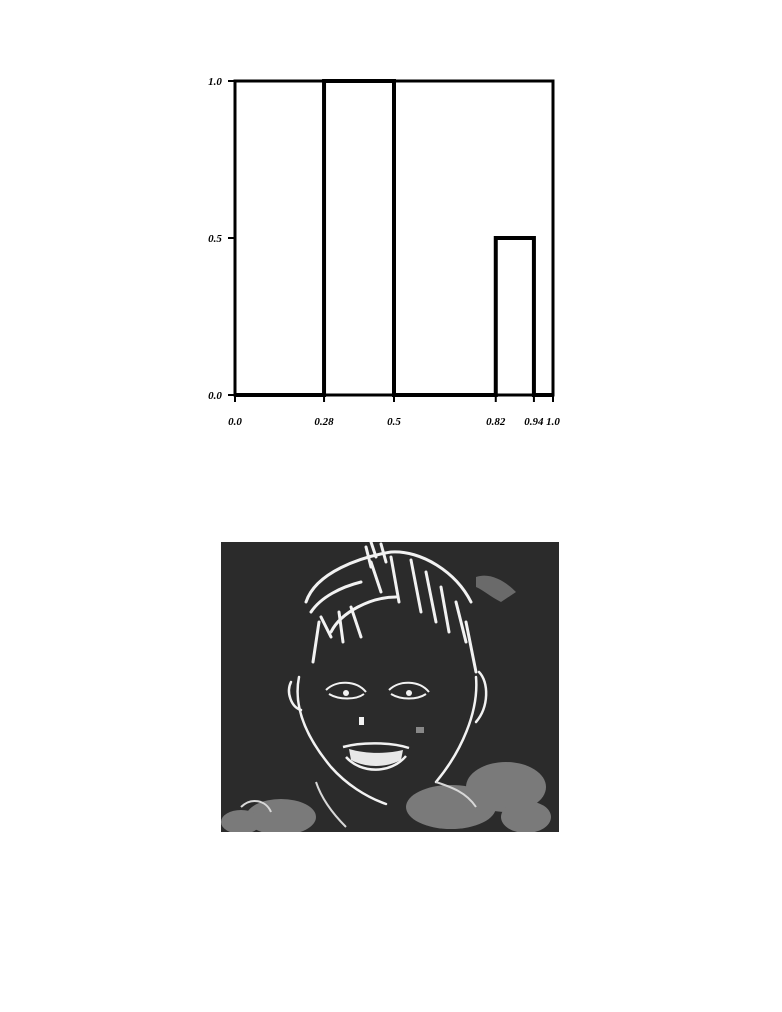 Image resolution: width=782 pixels, height=1012 pixels. What do you see at coordinates (394, 422) in the screenshot?
I see `x-tick-label: 0.5` at bounding box center [394, 422].